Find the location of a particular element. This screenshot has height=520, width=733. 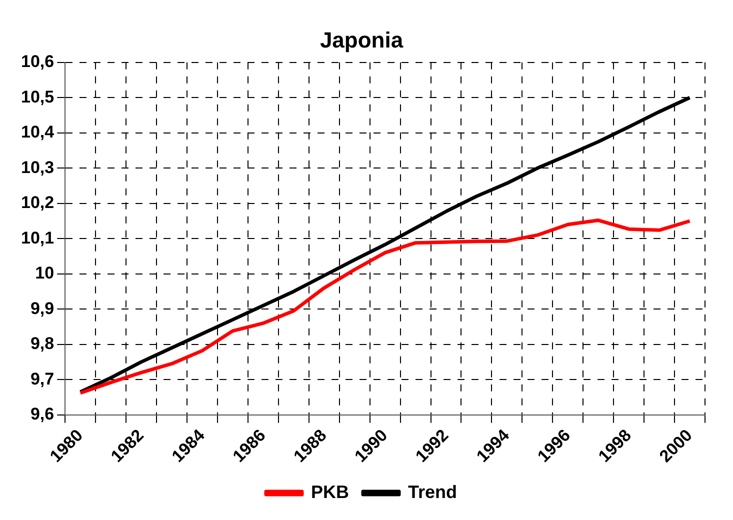

y-tick-label: 9,8 is located at coordinates (42, 344).